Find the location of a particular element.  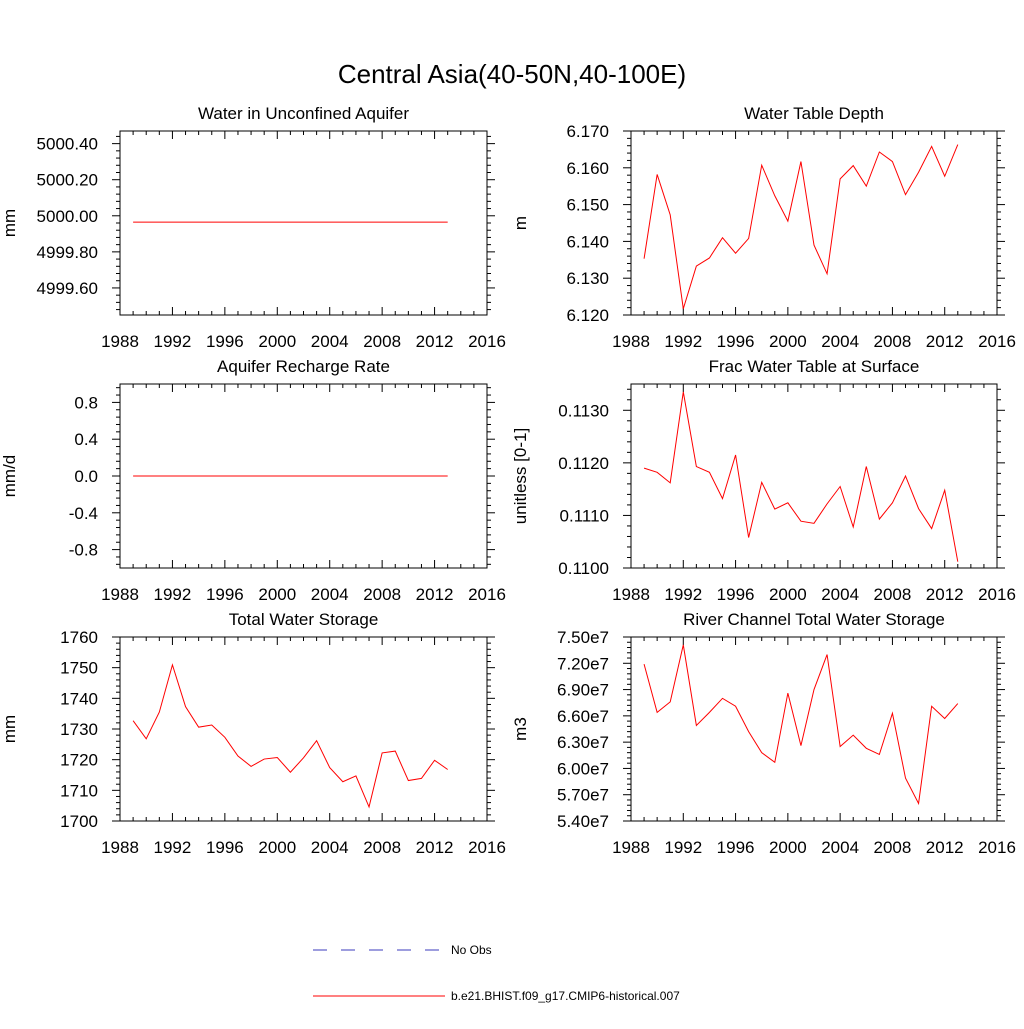

y-tick-label: 0.1110 is located at coordinates (584, 515).